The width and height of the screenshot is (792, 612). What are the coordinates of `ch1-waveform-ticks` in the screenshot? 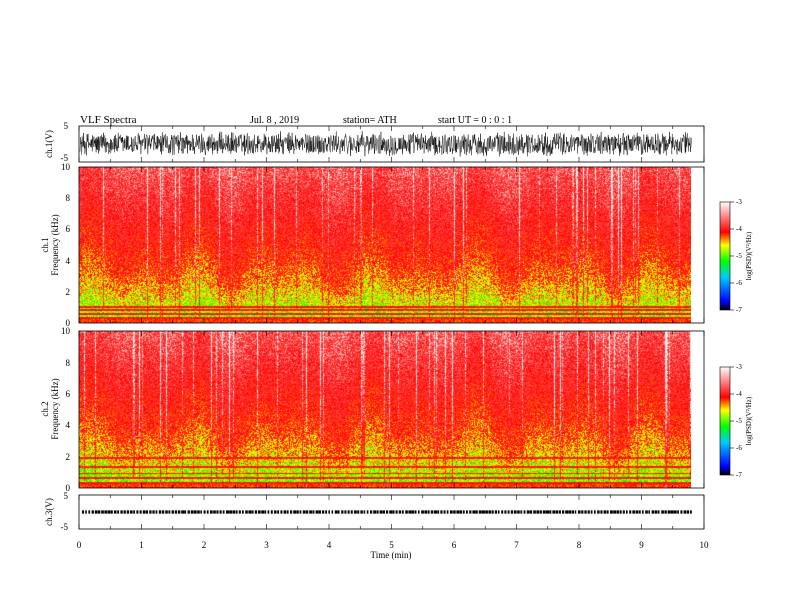 It's located at (391, 144).